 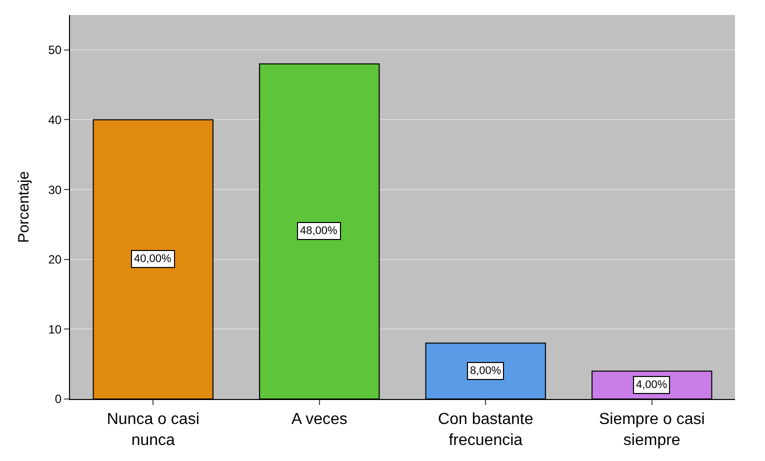 What do you see at coordinates (651, 430) in the screenshot?
I see `x-tick-label: Siempre o casi siempre` at bounding box center [651, 430].